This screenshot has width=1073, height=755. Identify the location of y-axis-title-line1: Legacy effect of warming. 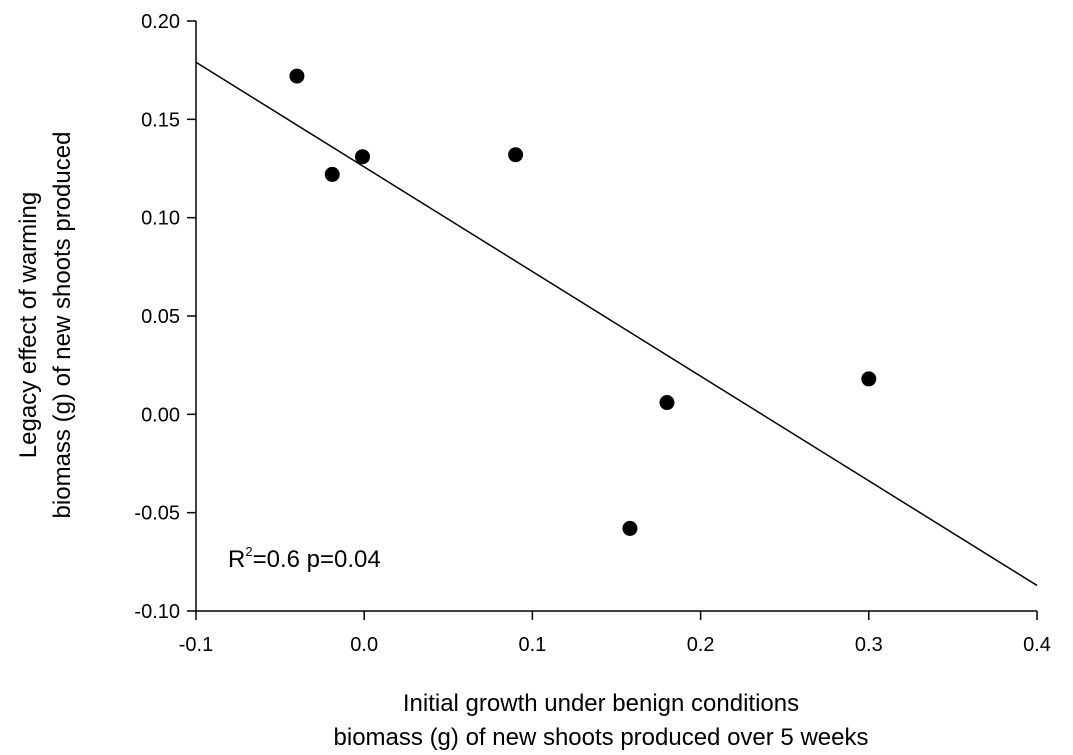
(28, 325).